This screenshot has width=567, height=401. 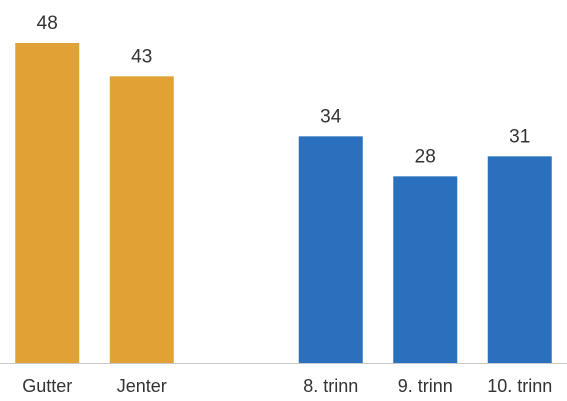 I want to click on bar-8-trinn, so click(x=330, y=249).